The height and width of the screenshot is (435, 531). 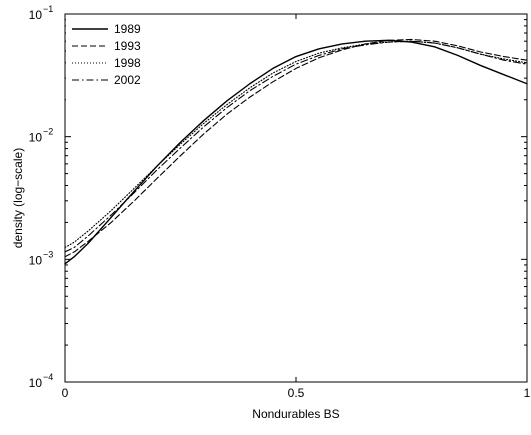 What do you see at coordinates (48, 254) in the screenshot?
I see `y-tick-exponent: −3` at bounding box center [48, 254].